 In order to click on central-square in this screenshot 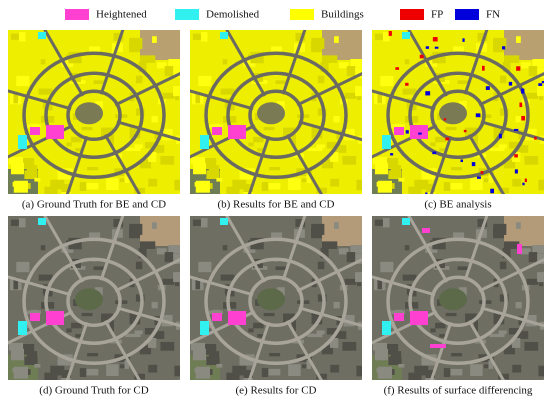, I will do `click(453, 299)`.